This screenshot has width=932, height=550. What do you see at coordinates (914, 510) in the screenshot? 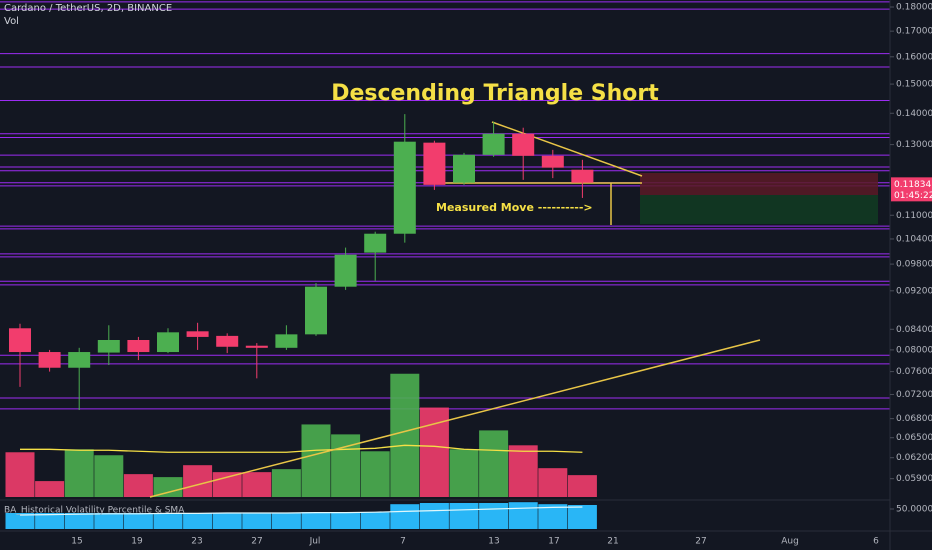
I see `y-tick-label: 50.00000` at bounding box center [914, 510].